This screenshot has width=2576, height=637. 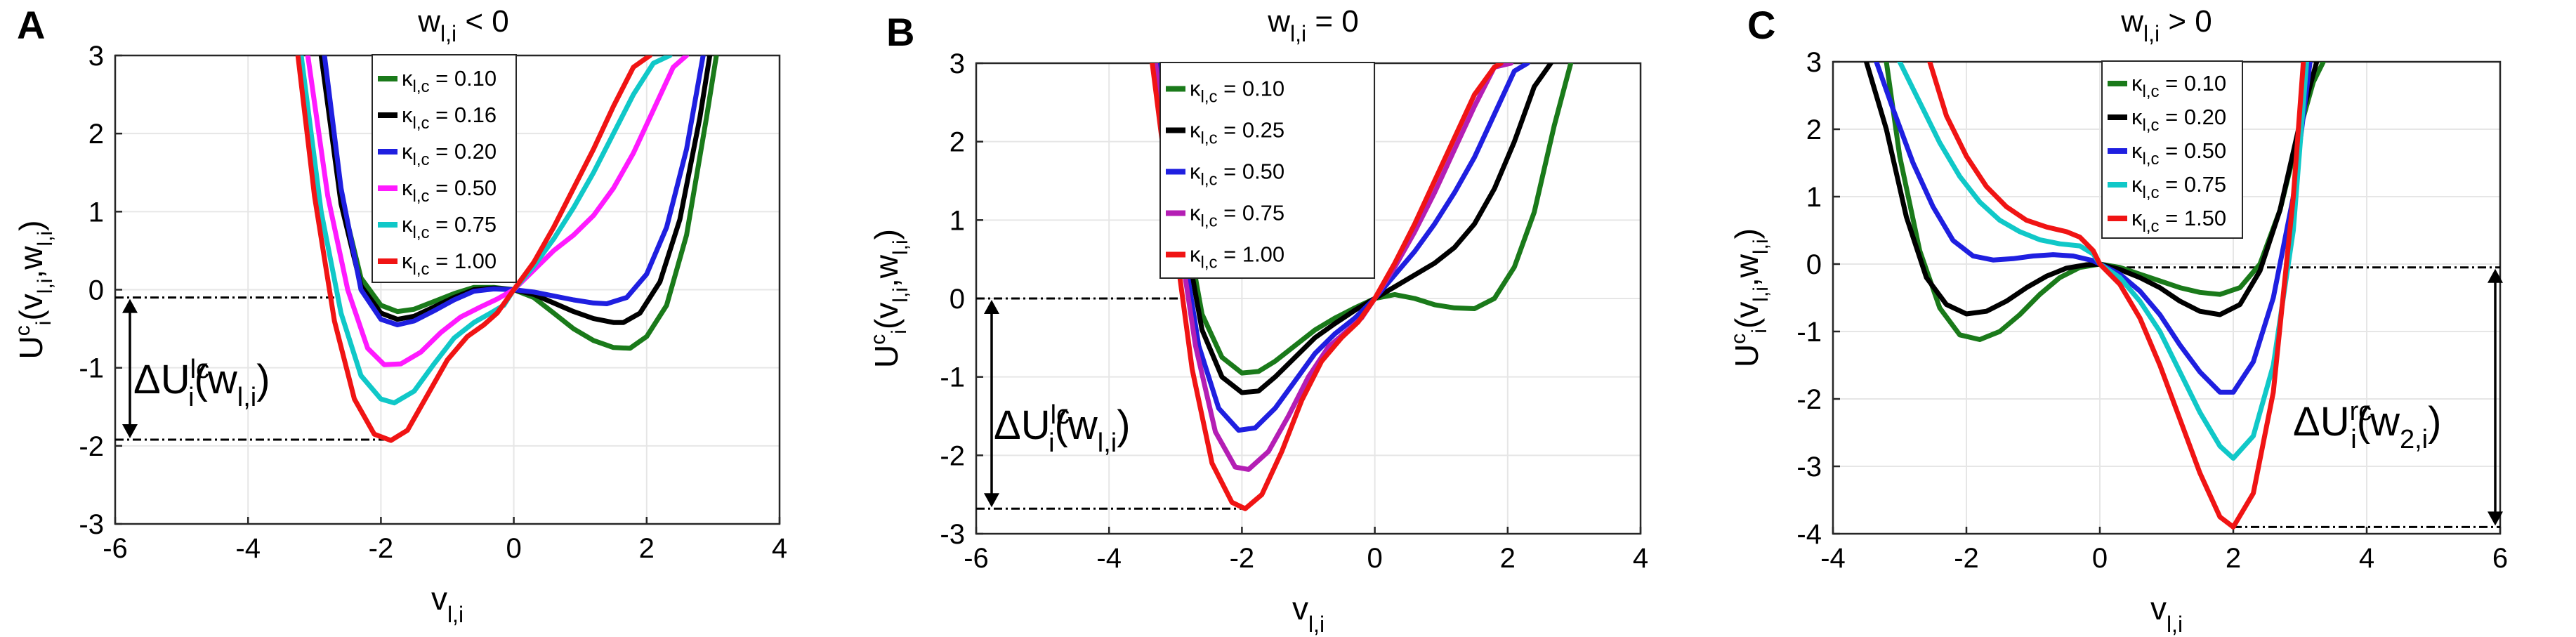 I want to click on x-tick-label: 6, so click(x=2500, y=558).